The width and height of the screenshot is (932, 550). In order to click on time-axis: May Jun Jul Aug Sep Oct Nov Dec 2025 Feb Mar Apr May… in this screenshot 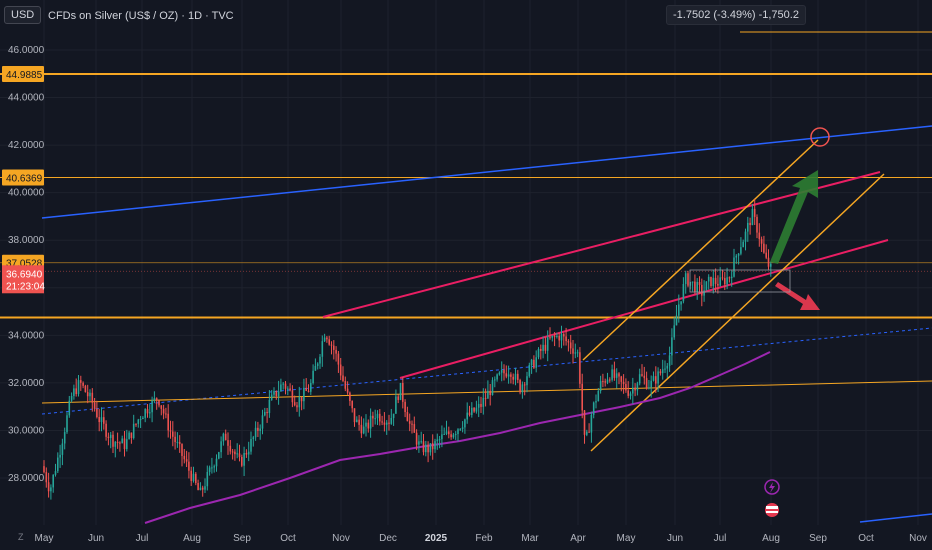, I will do `click(481, 538)`.